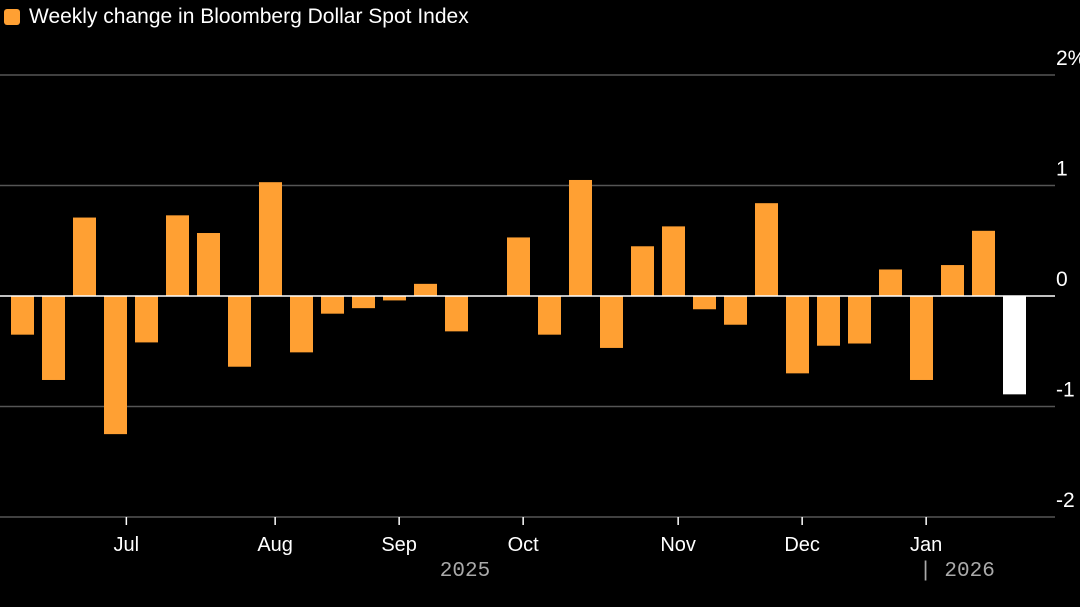  What do you see at coordinates (12, 17) in the screenshot?
I see `legend-swatch` at bounding box center [12, 17].